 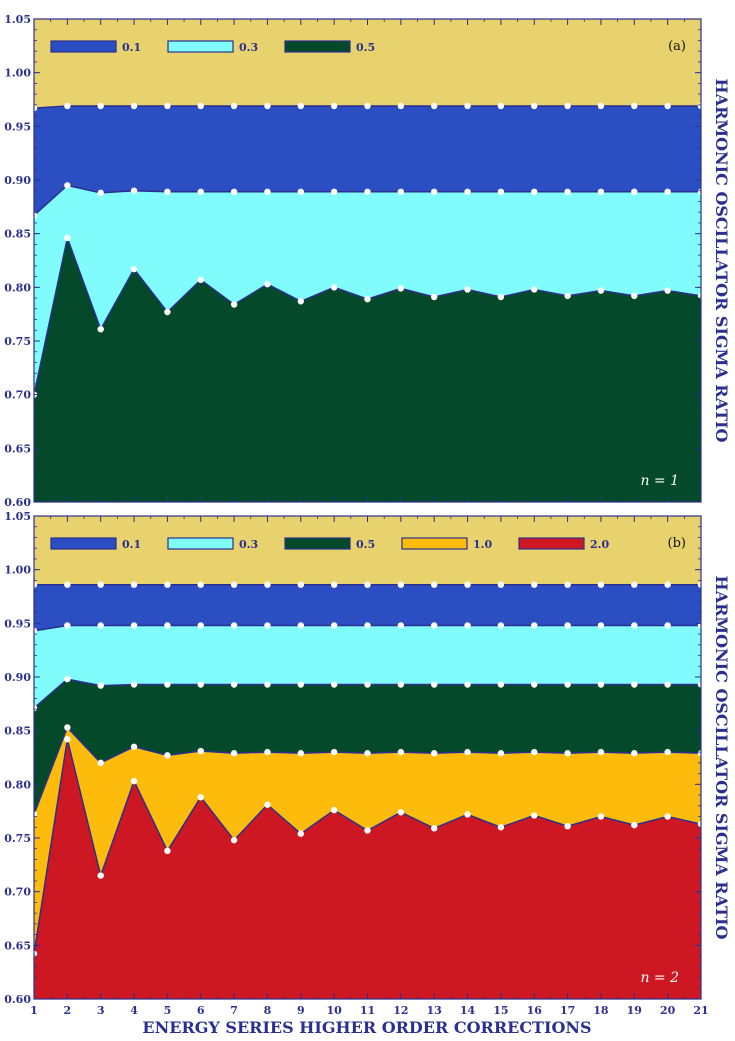 I want to click on y-tick-label: 0.80, so click(x=17, y=287).